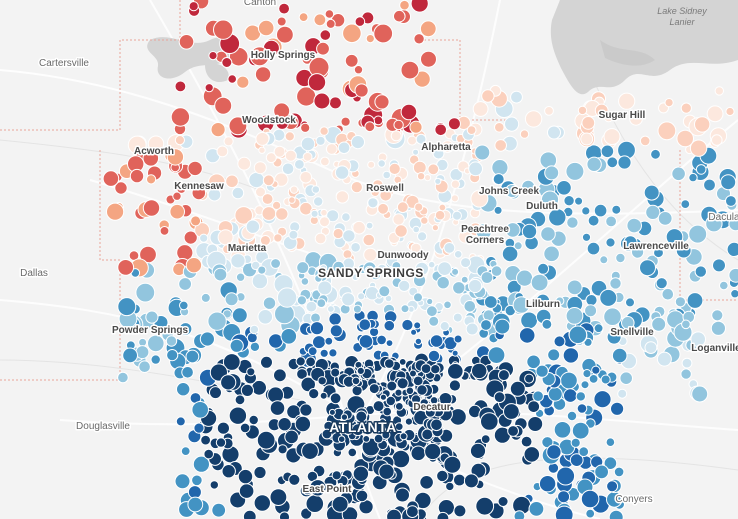 Image resolution: width=738 pixels, height=519 pixels. What do you see at coordinates (542, 206) in the screenshot?
I see `label-duluth: Duluth` at bounding box center [542, 206].